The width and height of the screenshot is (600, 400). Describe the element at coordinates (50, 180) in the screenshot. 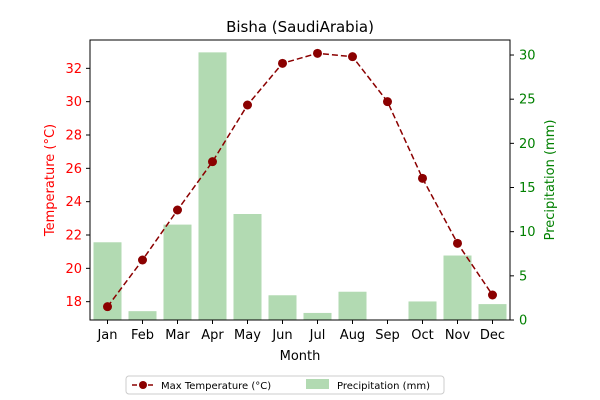

I see `y-axis-left-label: Temperature (°C)` at that location.